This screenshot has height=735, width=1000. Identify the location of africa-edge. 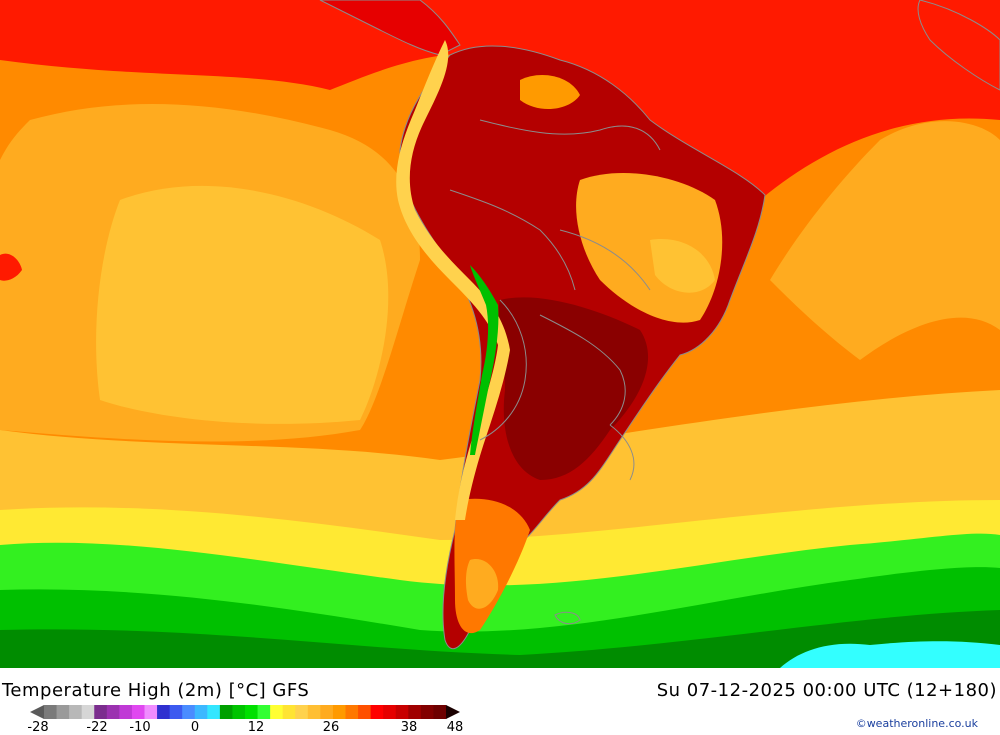
(958, 45).